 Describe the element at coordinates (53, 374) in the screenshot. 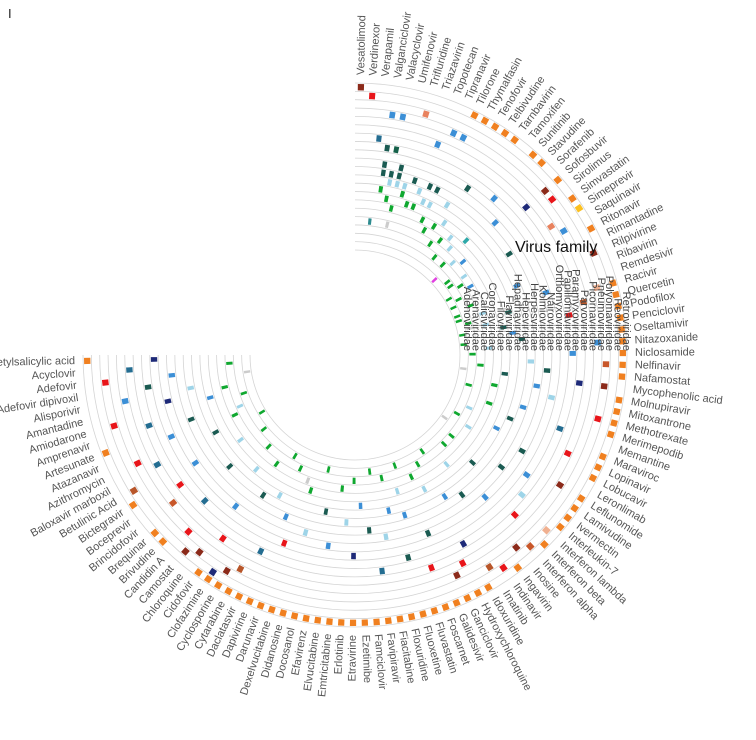

I see `drug-label: Acyclovir` at that location.